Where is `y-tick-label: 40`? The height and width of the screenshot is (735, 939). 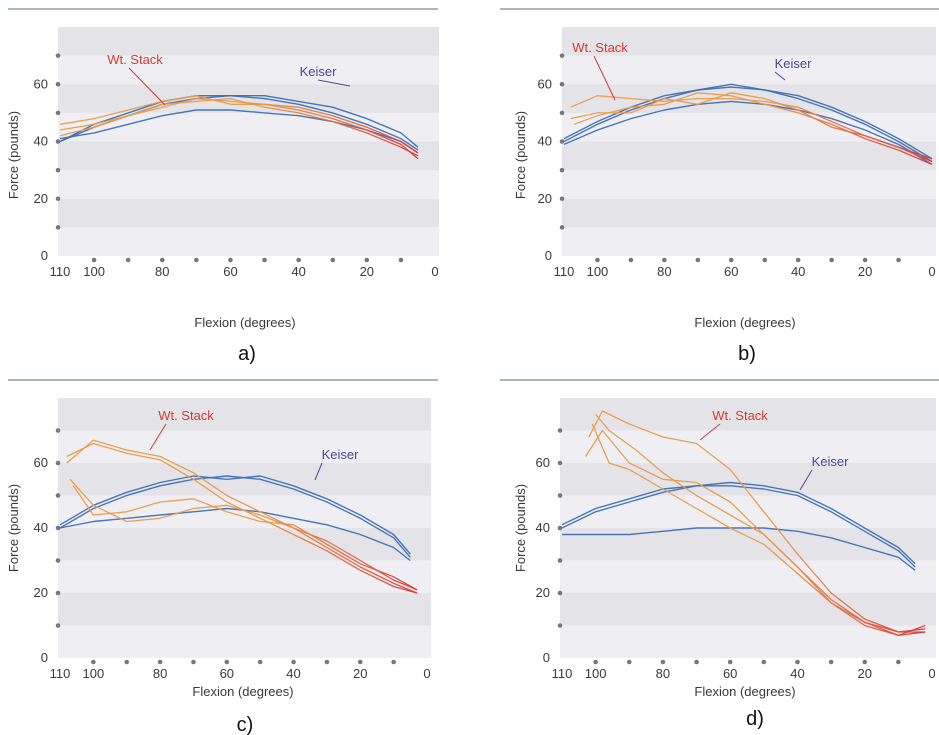 y-tick-label: 40 is located at coordinates (545, 141).